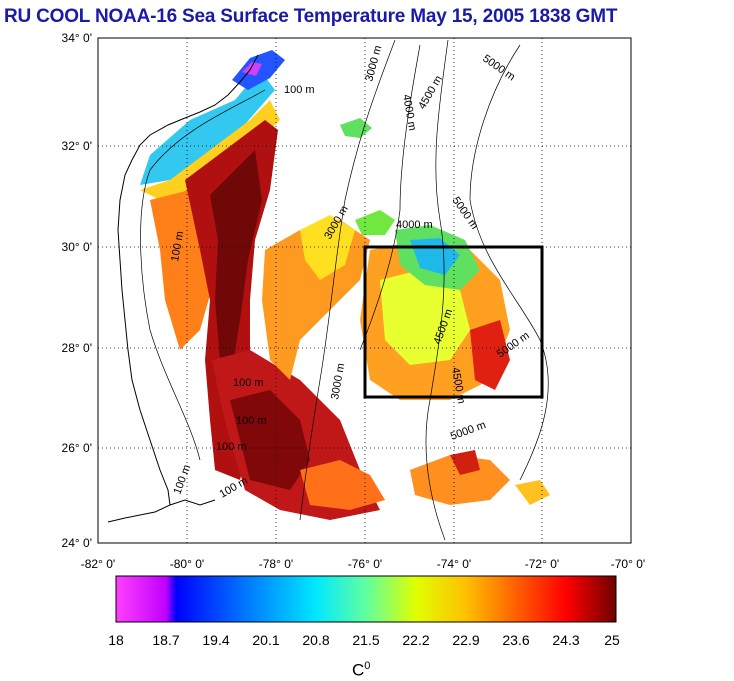  Describe the element at coordinates (116, 640) in the screenshot. I see `colorbar-tick: 18` at that location.